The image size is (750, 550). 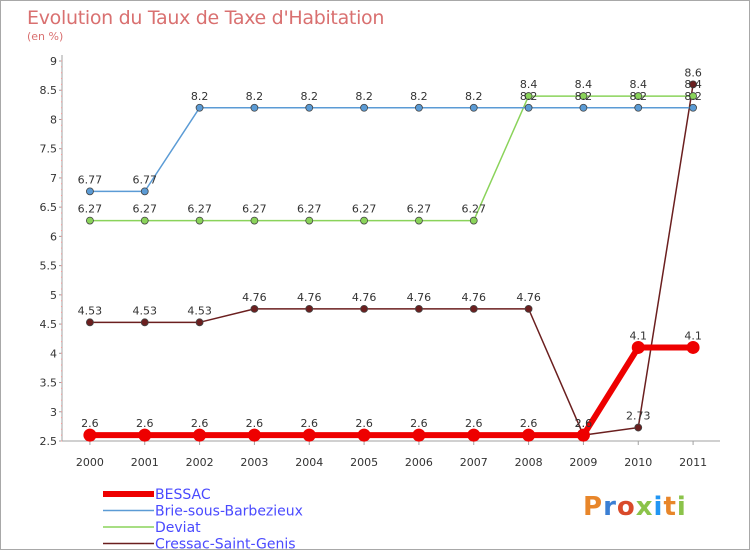 I want to click on y-tick-label: 4.5, so click(x=49, y=324).